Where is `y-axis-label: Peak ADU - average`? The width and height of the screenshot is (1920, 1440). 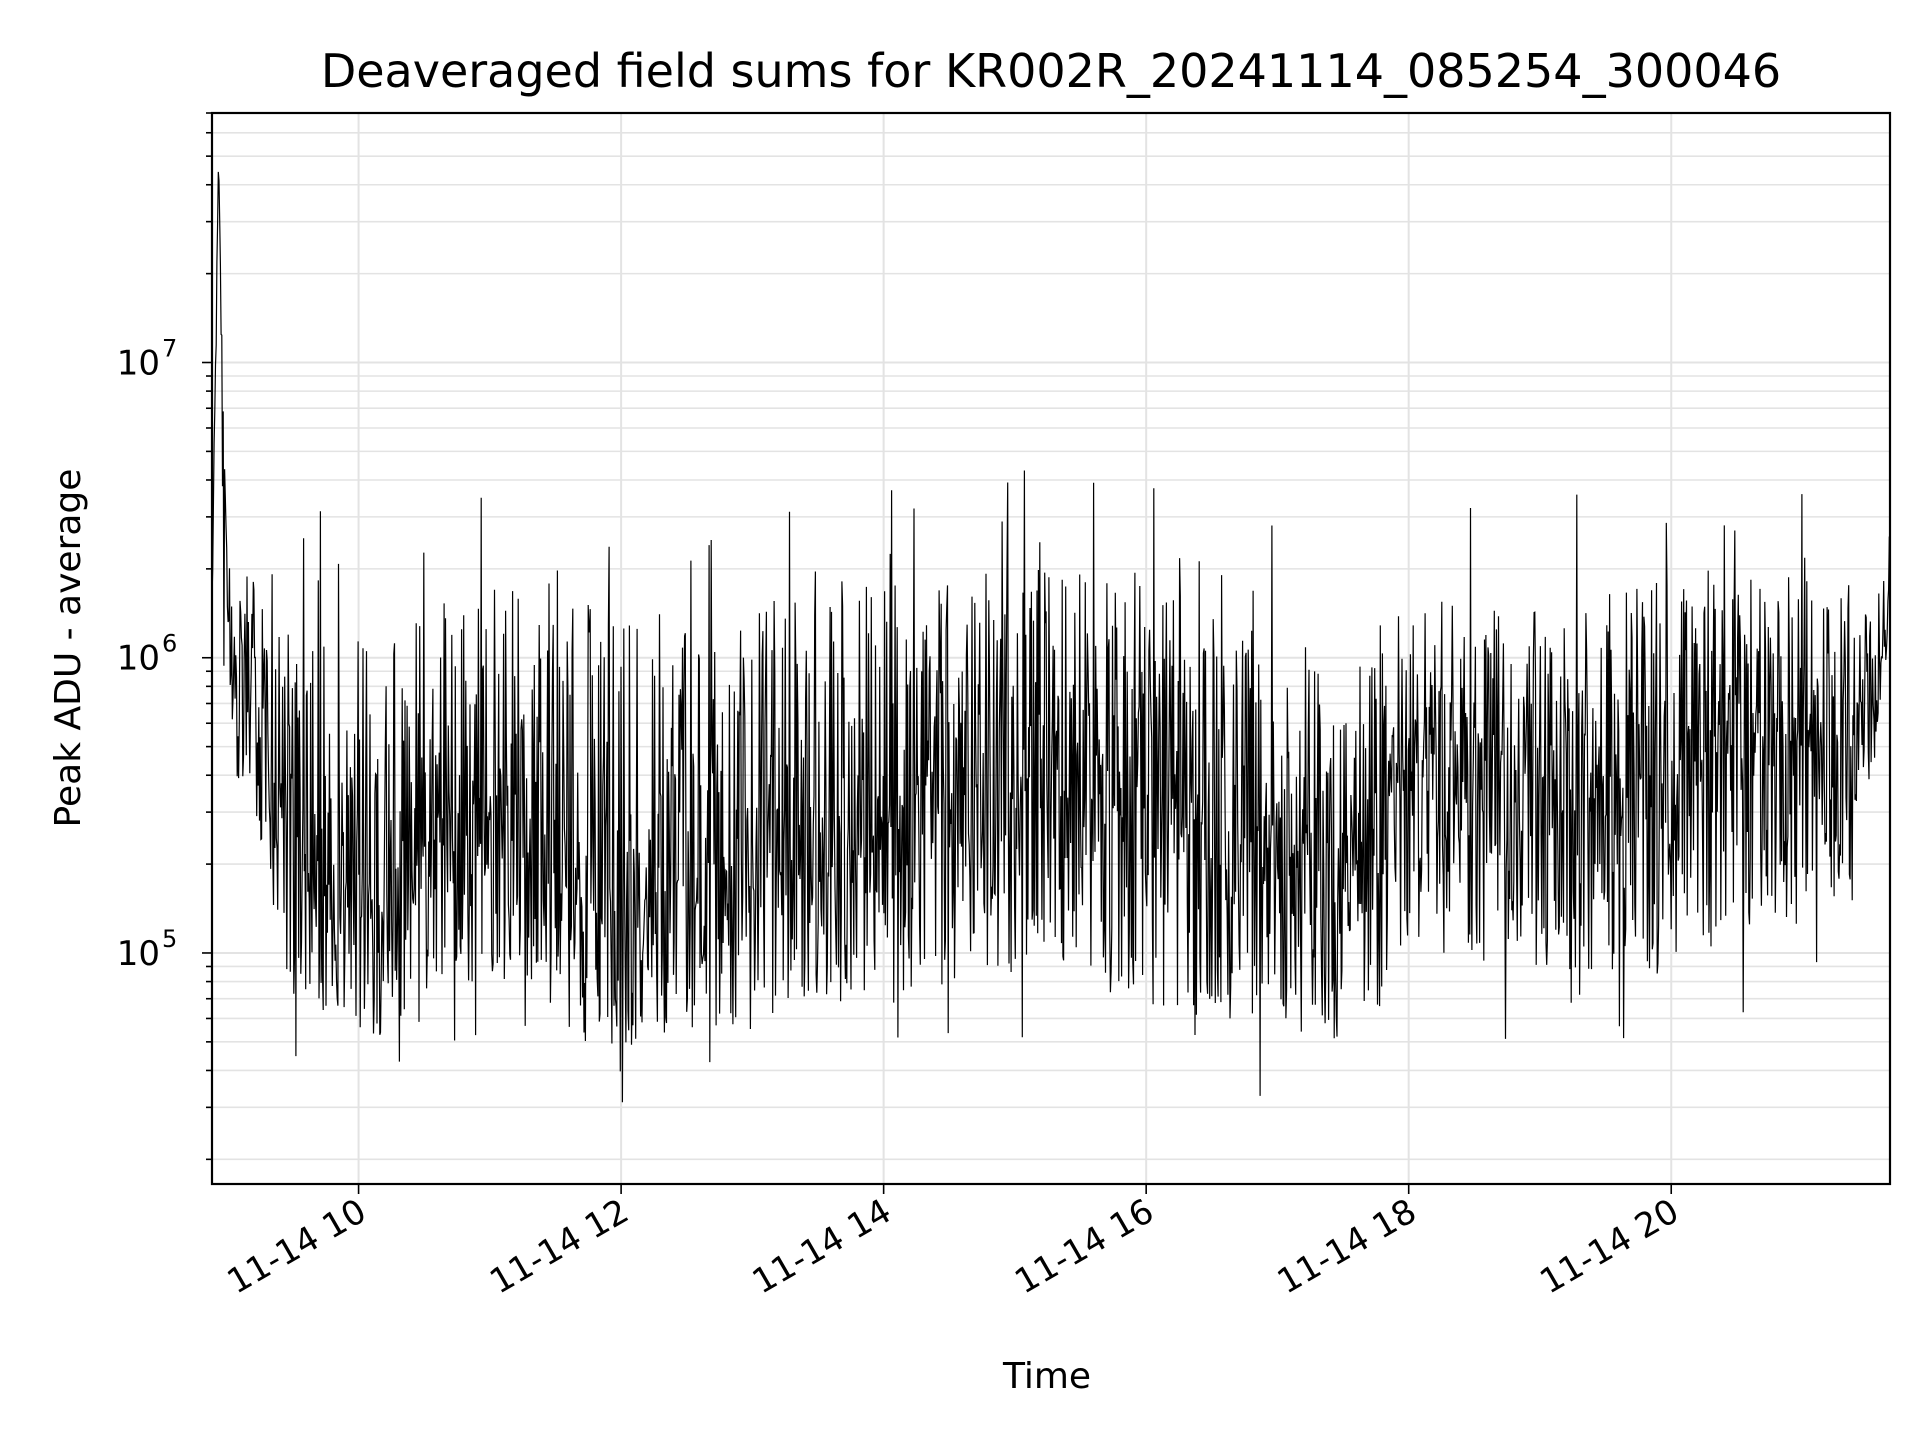
y-axis-label: Peak ADU - average is located at coordinates (68, 648).